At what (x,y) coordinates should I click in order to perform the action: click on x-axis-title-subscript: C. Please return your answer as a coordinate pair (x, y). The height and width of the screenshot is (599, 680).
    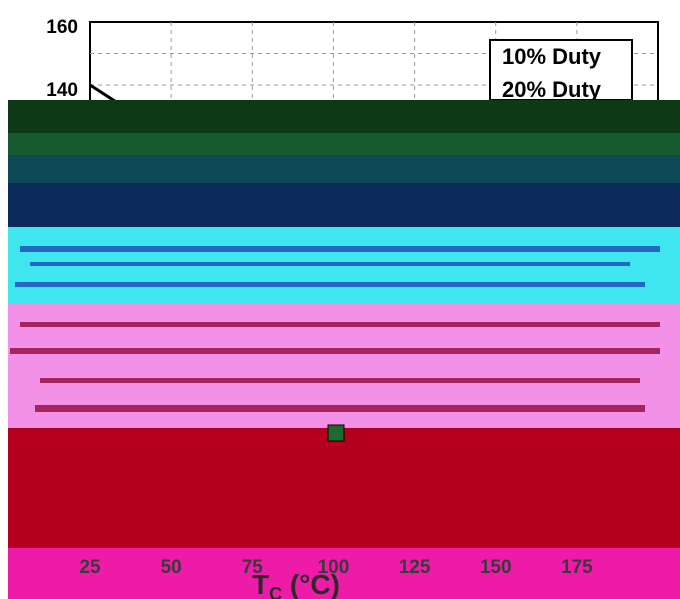
    Looking at the image, I should click on (275, 591).